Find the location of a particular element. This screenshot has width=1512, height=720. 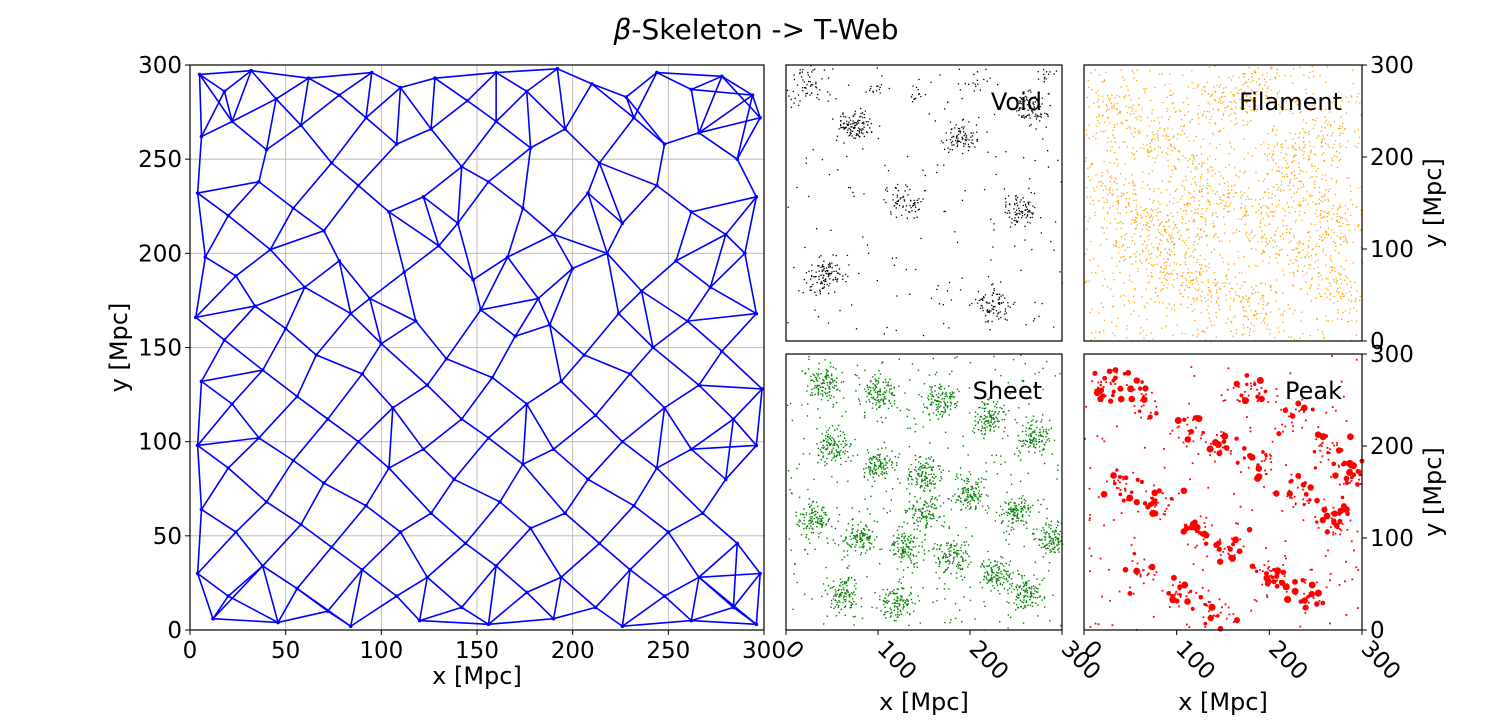

point-1931 is located at coordinates (1098, 99).